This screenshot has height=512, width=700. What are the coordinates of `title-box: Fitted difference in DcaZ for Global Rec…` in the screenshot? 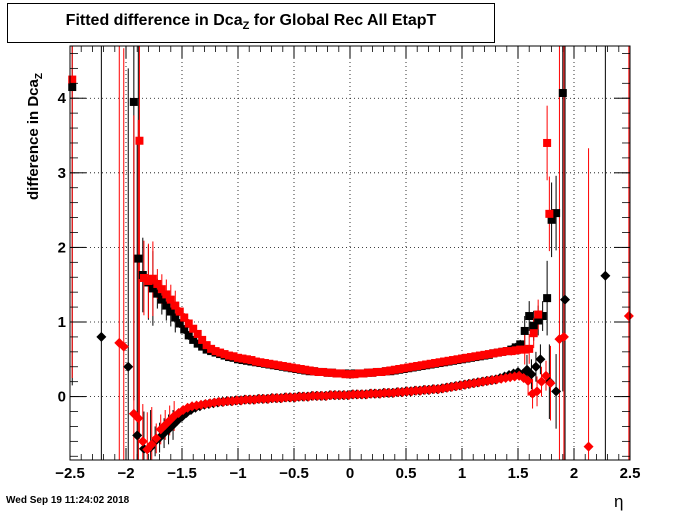 It's located at (251, 23).